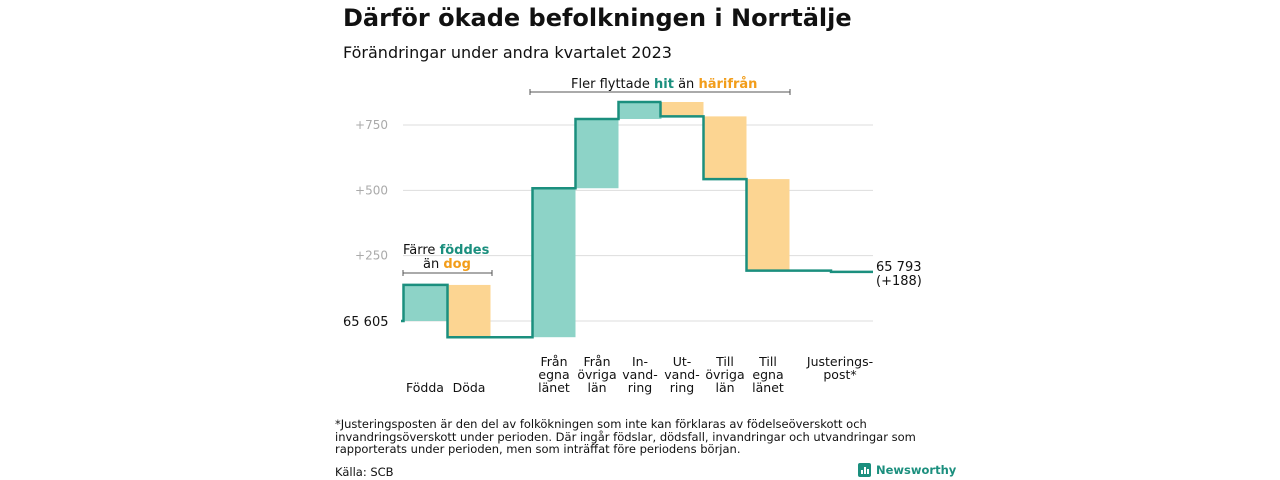 The image size is (1280, 480). I want to click on deaths-annotation-word: dog, so click(457, 264).